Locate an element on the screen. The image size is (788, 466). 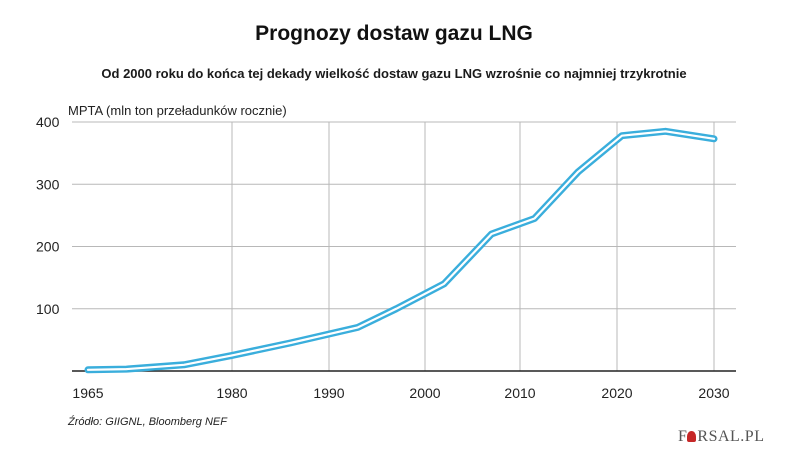
y-tick-label: 400 is located at coordinates (48, 122).